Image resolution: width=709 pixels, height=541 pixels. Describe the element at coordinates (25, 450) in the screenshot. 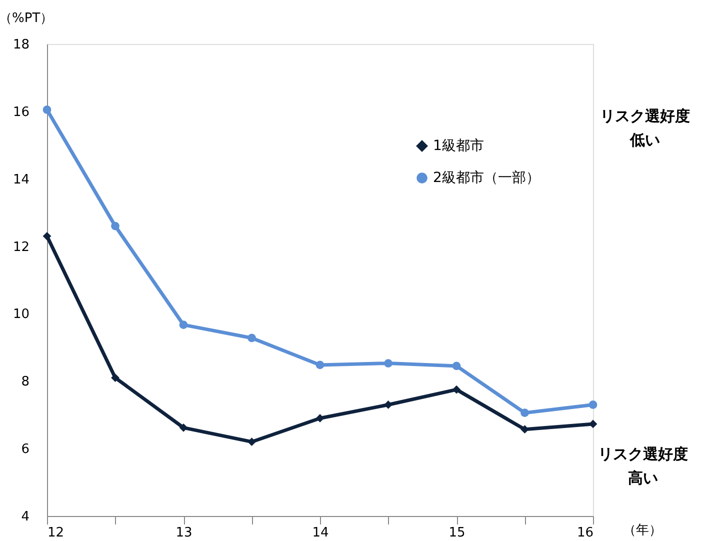

I see `y-tick-label: 6` at that location.